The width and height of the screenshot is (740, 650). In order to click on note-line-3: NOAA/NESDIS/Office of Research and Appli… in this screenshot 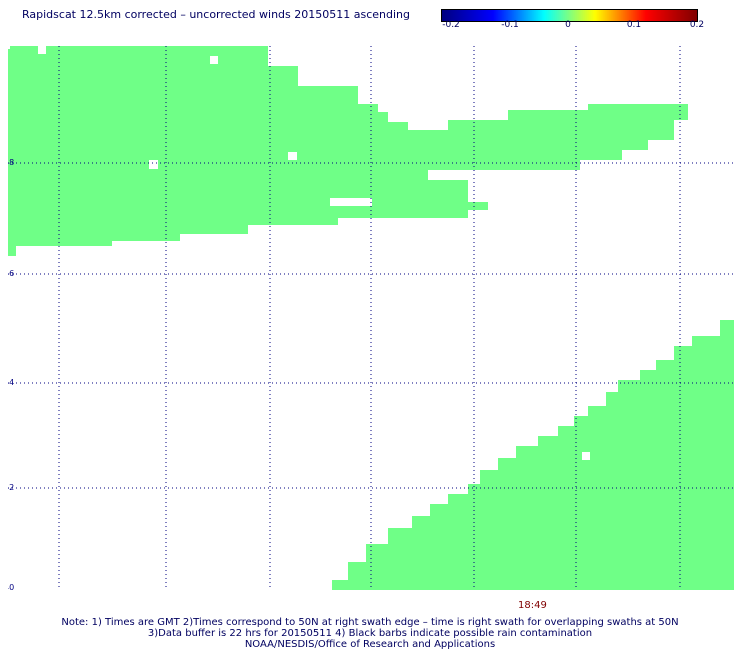, I will do `click(370, 644)`.